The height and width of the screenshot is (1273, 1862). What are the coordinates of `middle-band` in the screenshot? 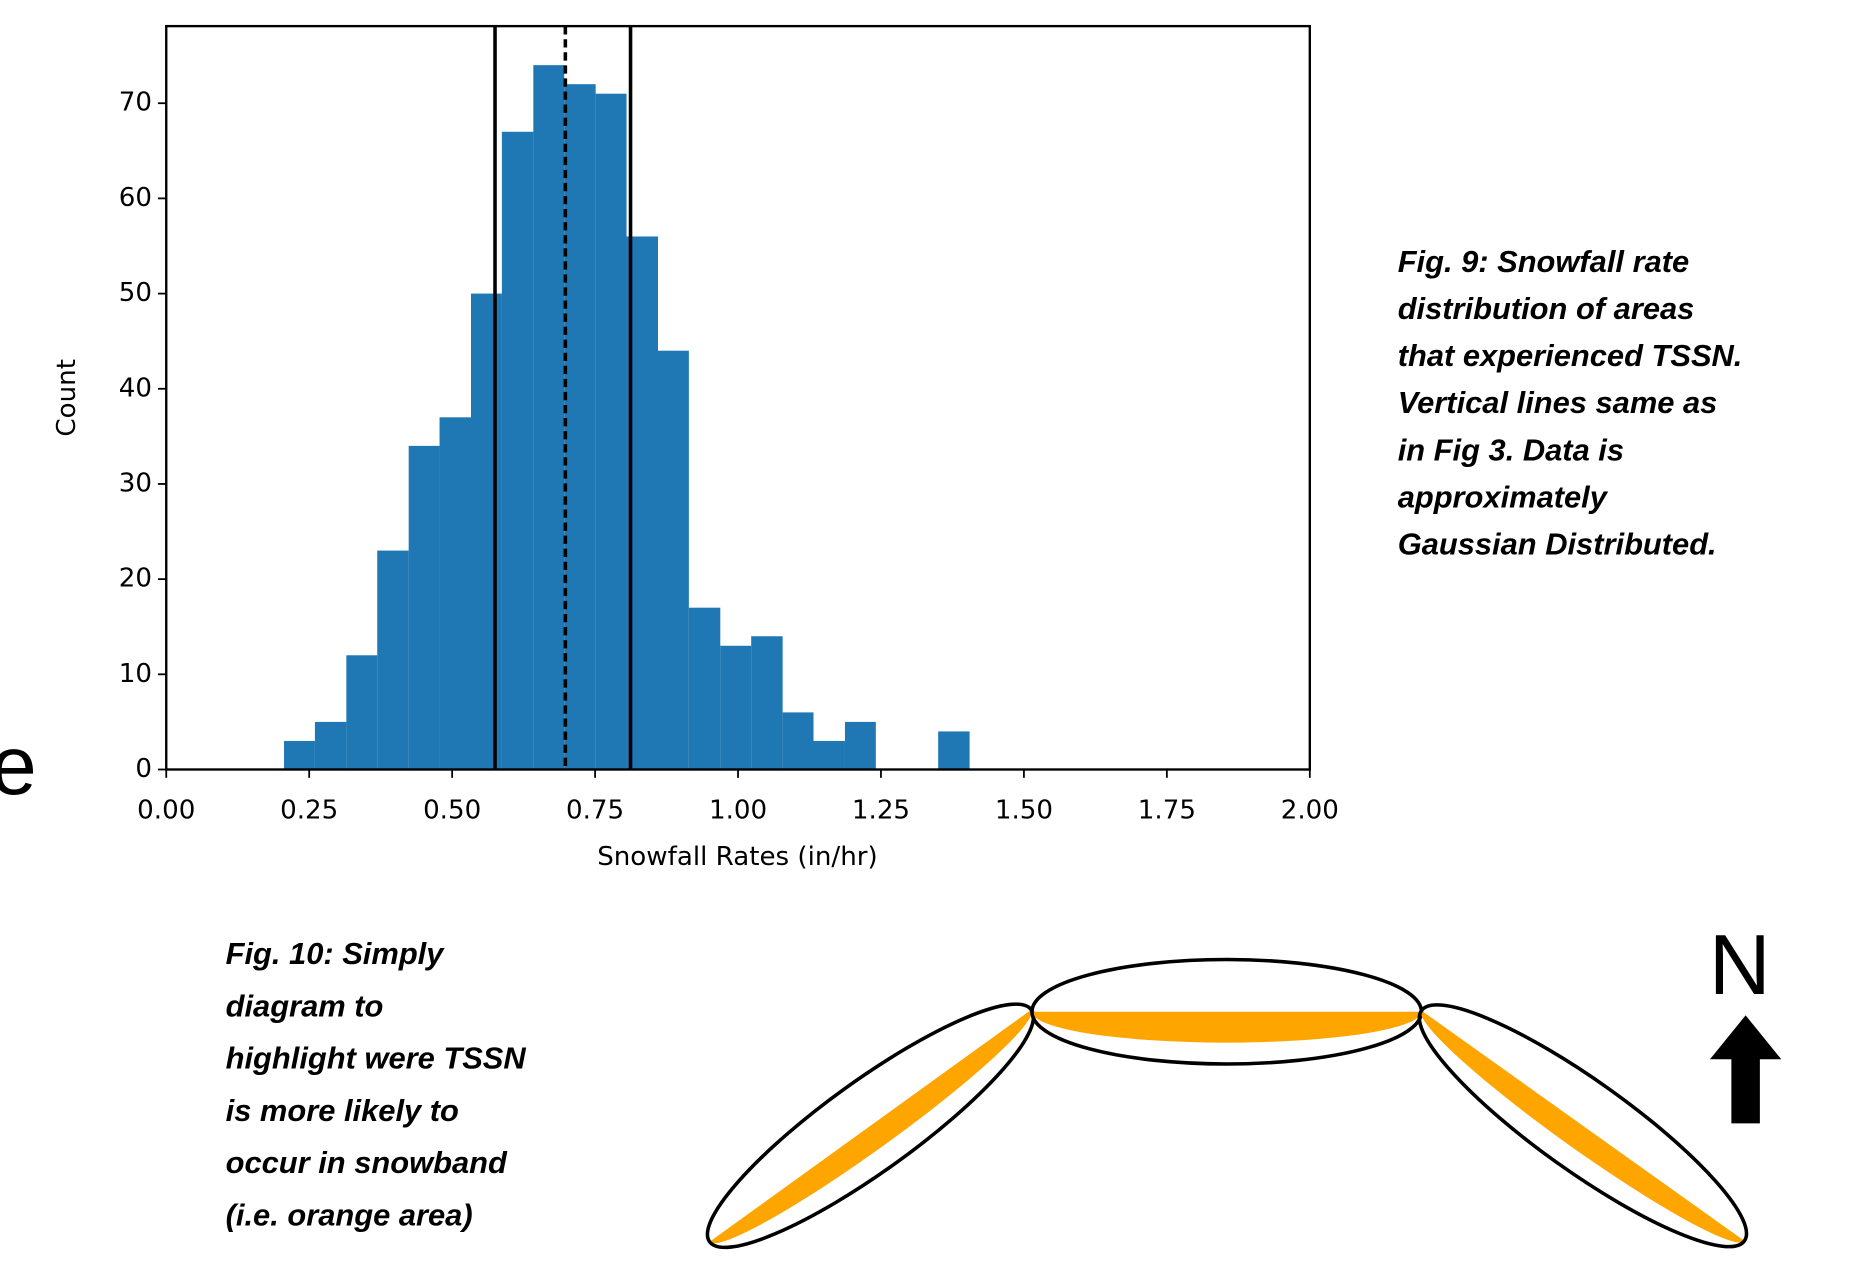 It's located at (1227, 1011).